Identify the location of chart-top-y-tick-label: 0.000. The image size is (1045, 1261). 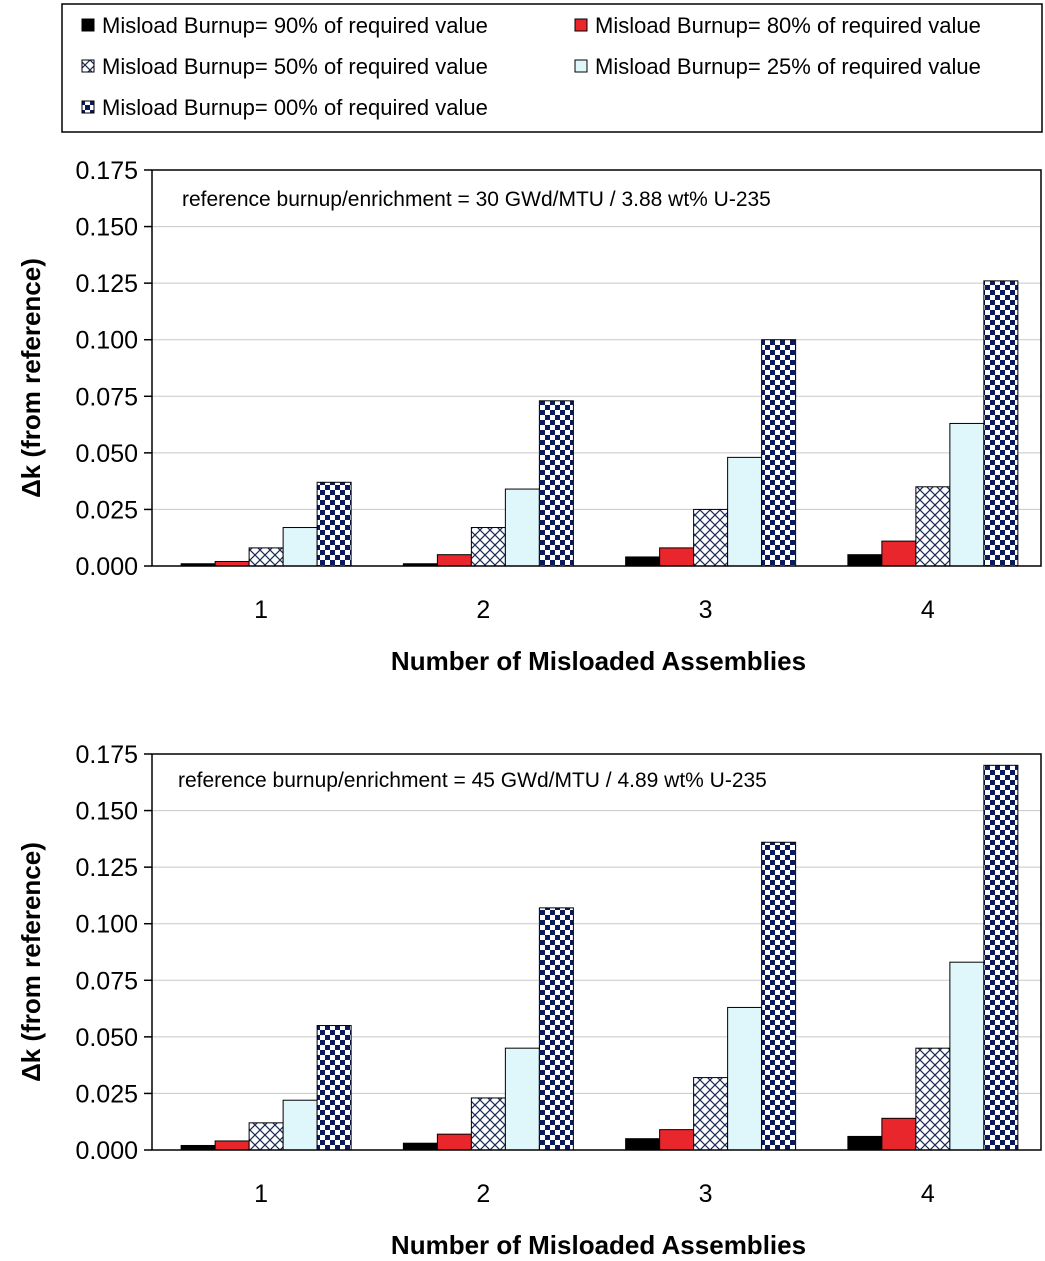
(106, 567).